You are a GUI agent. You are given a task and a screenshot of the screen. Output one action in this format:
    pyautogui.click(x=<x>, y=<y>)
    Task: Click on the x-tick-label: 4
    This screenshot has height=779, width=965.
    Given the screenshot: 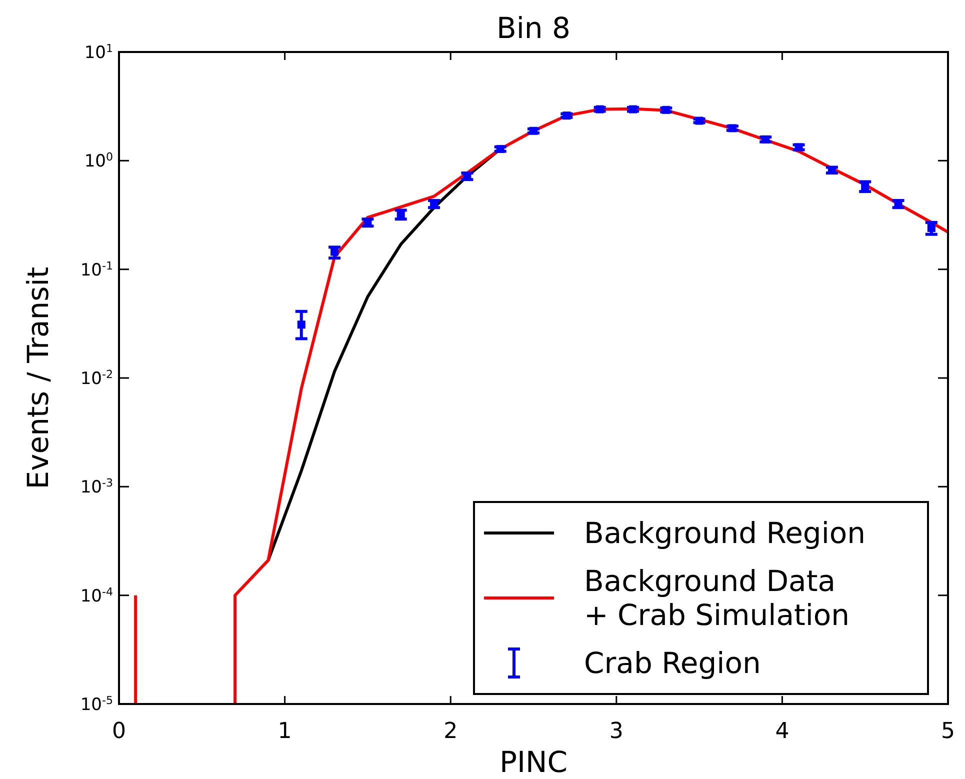 What is the action you would take?
    pyautogui.click(x=782, y=731)
    